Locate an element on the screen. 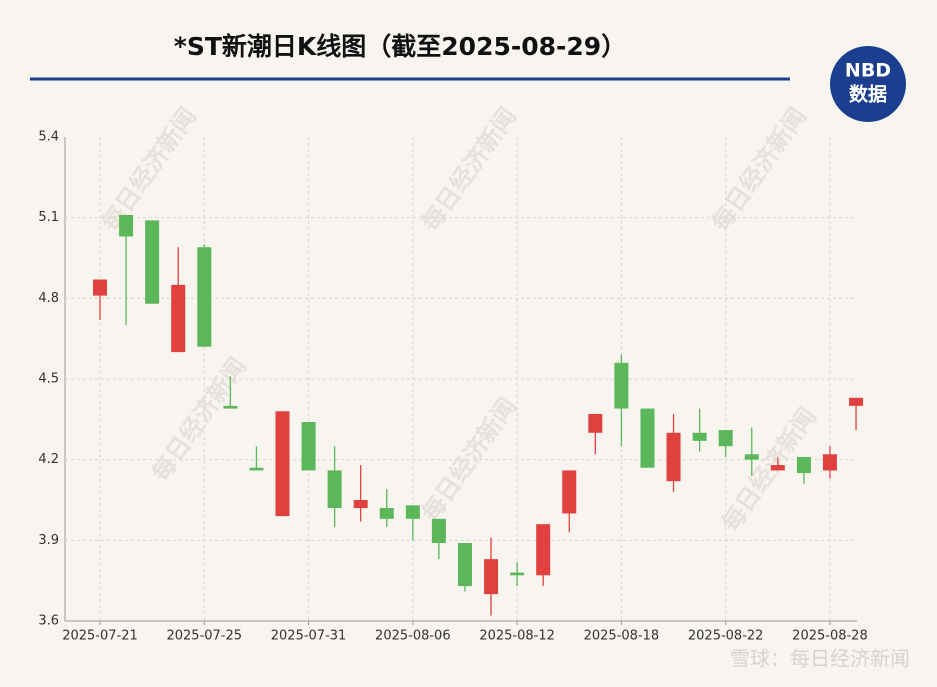  footer-watermark: 雪球：每日经济新闻 is located at coordinates (820, 659).